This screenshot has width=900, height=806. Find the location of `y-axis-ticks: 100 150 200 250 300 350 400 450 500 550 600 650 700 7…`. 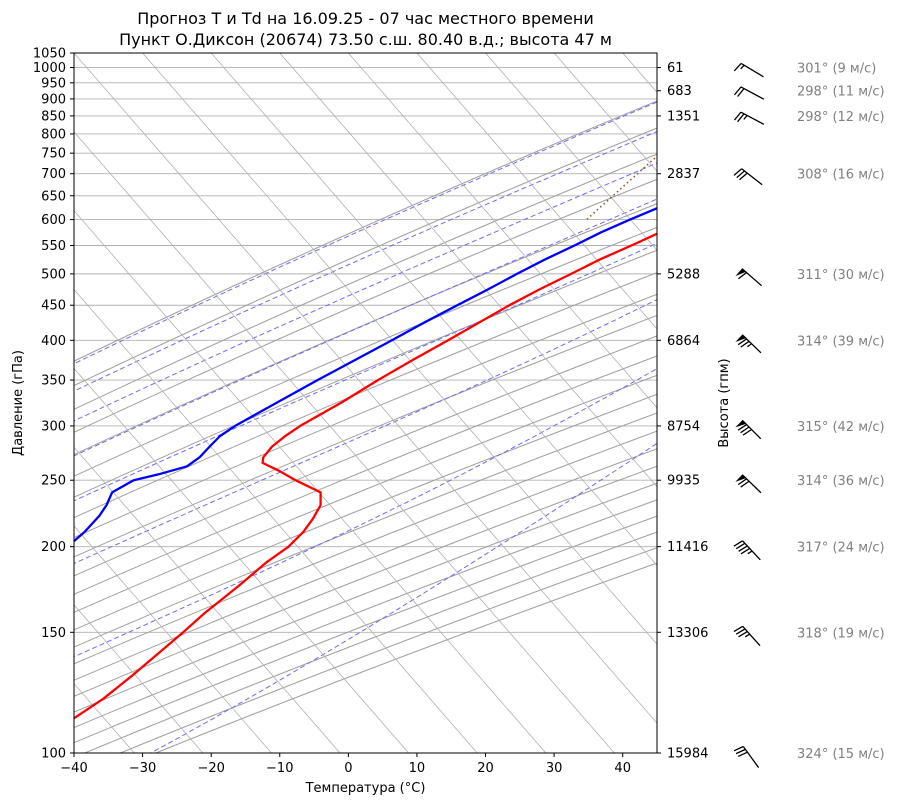

y-axis-ticks: 100 150 200 250 300 350 400 450 500 550 600 650 700 7… is located at coordinates (53, 404).